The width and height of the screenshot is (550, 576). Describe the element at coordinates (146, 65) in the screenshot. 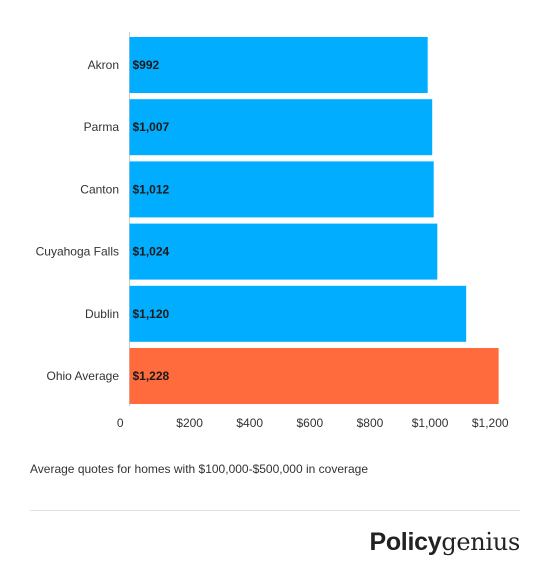

I see `data-label-akron: $992` at that location.